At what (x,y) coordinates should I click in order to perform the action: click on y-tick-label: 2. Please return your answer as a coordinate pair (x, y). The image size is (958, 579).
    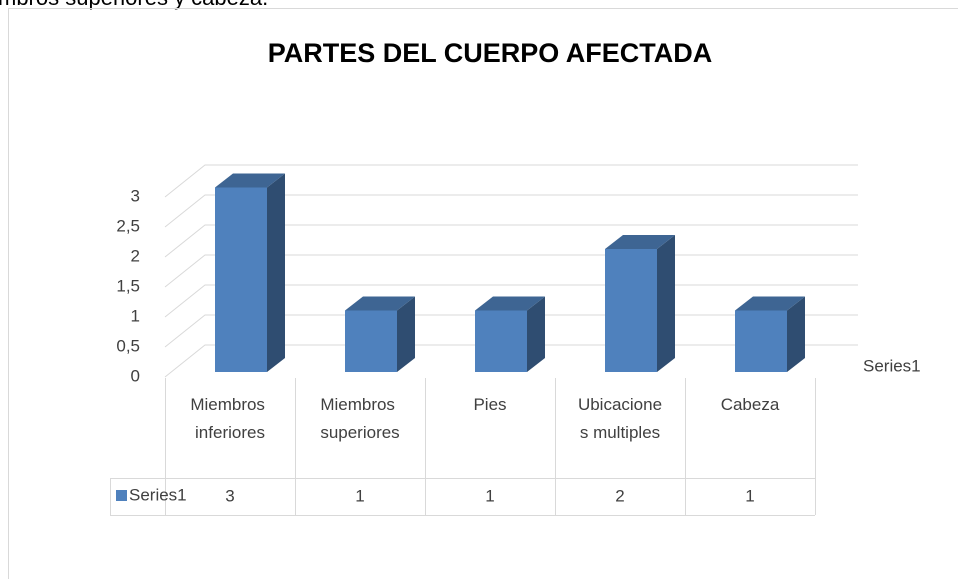
    Looking at the image, I should click on (135, 255).